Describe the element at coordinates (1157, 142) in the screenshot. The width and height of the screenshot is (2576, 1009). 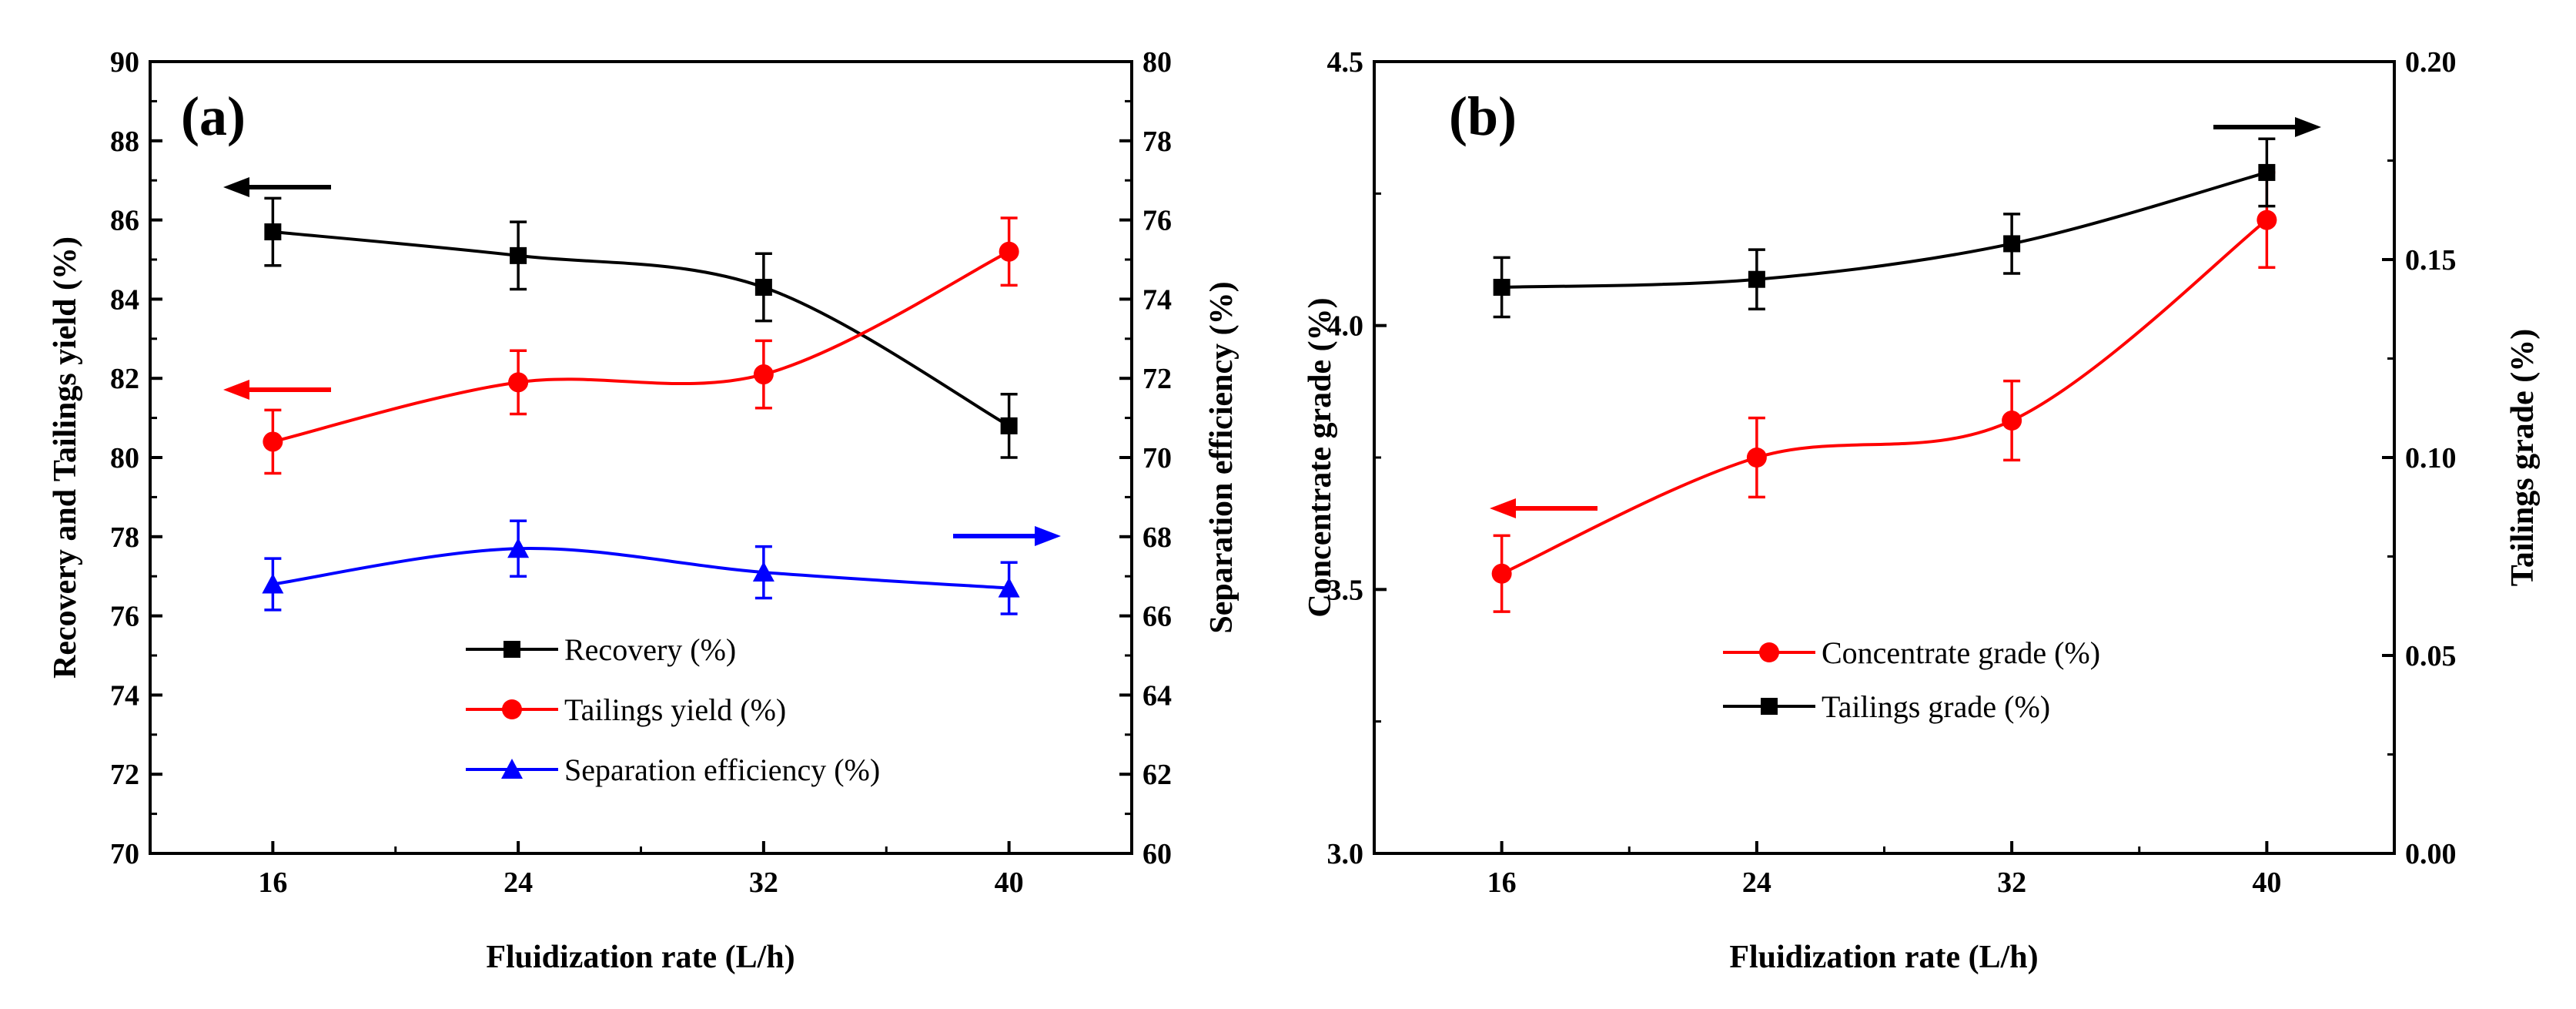
I see `y-right-tick-label: 78` at that location.